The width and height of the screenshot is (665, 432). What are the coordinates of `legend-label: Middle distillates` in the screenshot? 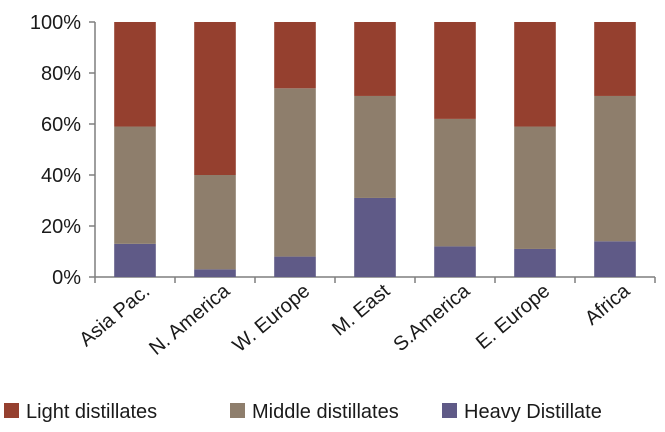 It's located at (325, 412).